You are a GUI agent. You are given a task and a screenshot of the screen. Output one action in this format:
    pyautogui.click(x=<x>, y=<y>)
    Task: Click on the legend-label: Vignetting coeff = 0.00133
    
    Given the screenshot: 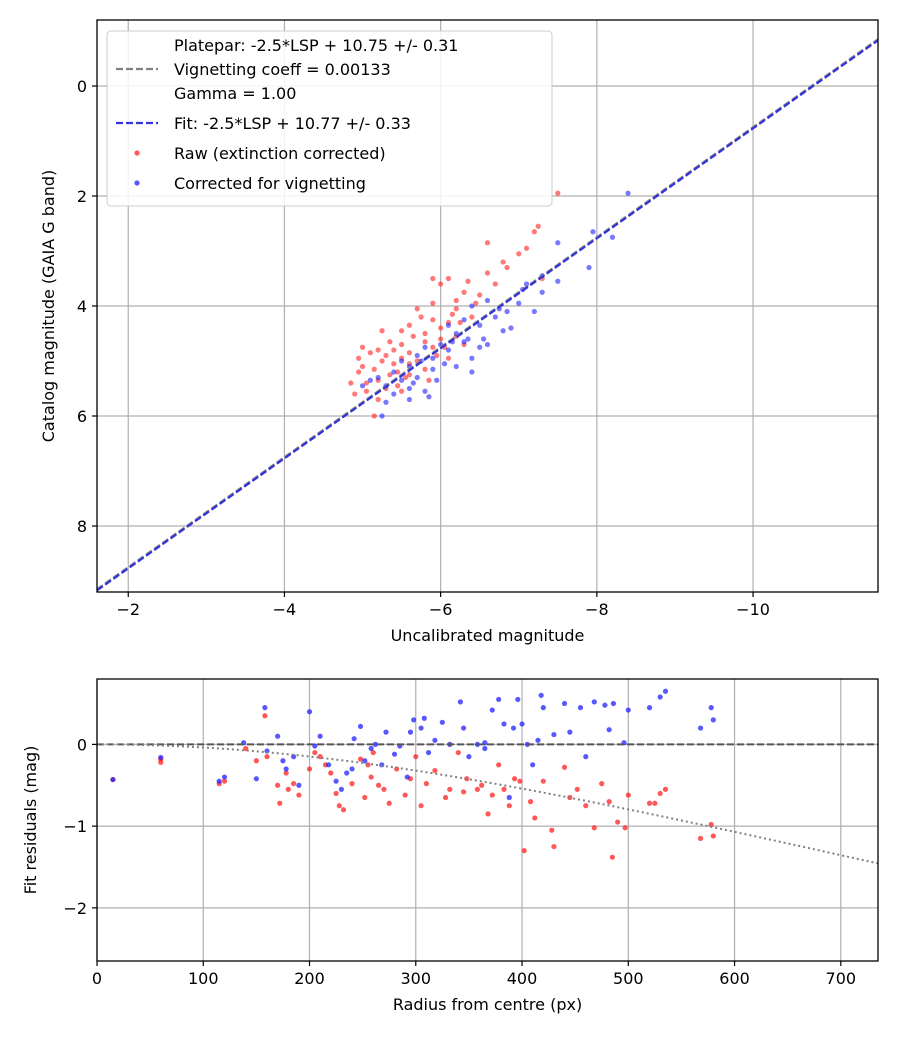 What is the action you would take?
    pyautogui.click(x=282, y=69)
    